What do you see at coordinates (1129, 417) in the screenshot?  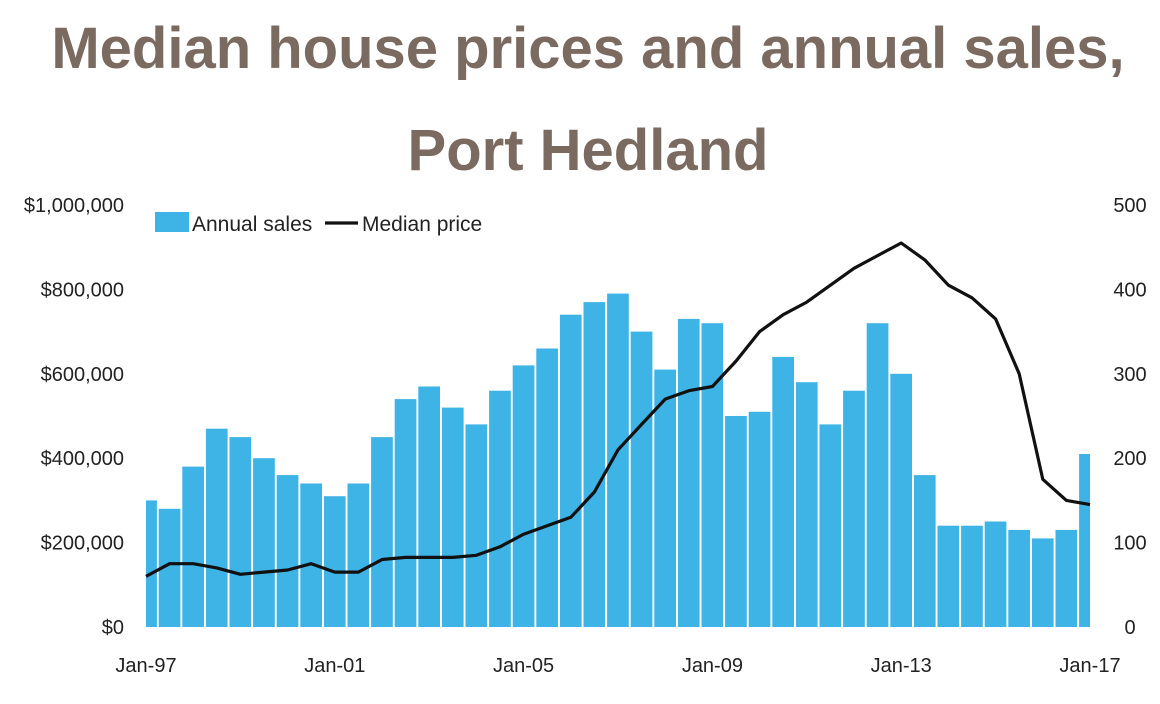 I see `y-right-ticks: 0 100 200 300 400 500` at bounding box center [1129, 417].